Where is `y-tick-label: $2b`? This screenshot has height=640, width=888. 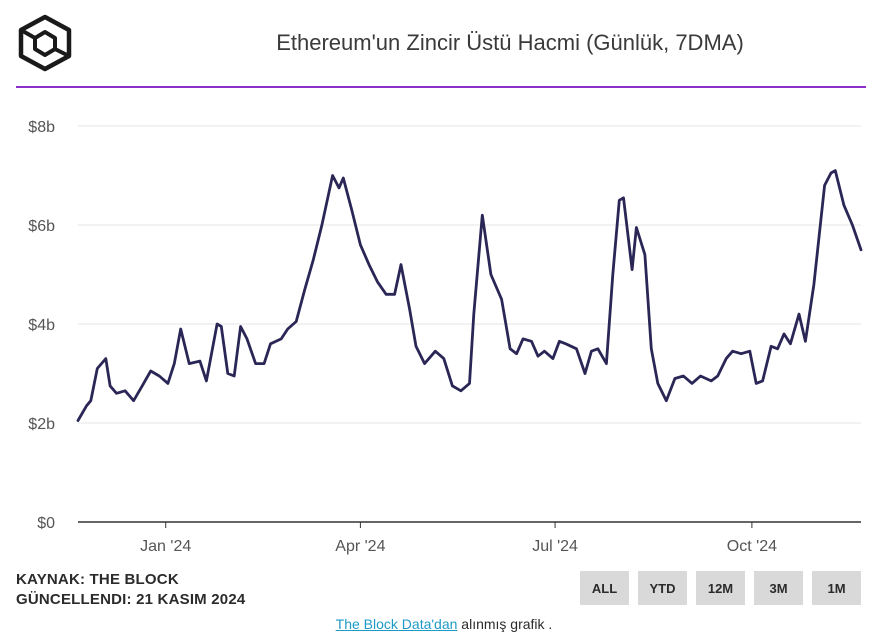 y-tick-label: $2b is located at coordinates (41, 424).